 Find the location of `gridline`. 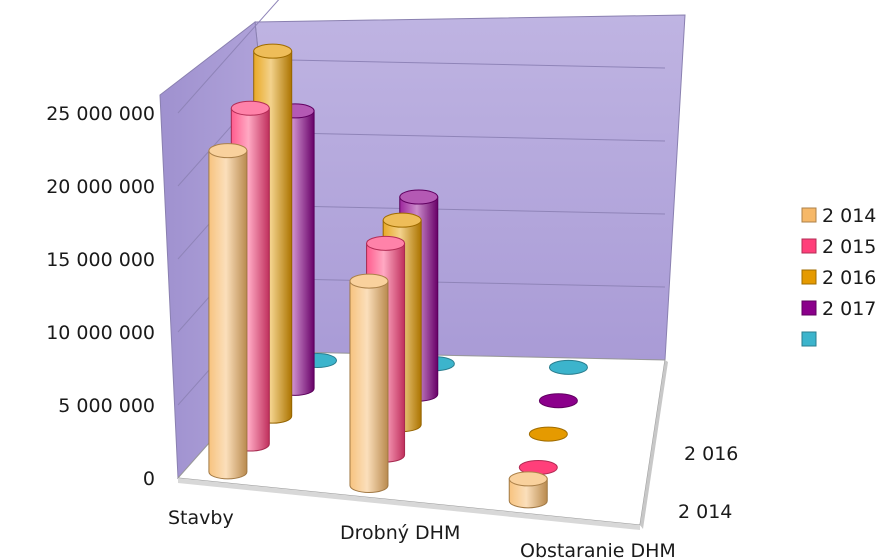

gridline is located at coordinates (228, 57).